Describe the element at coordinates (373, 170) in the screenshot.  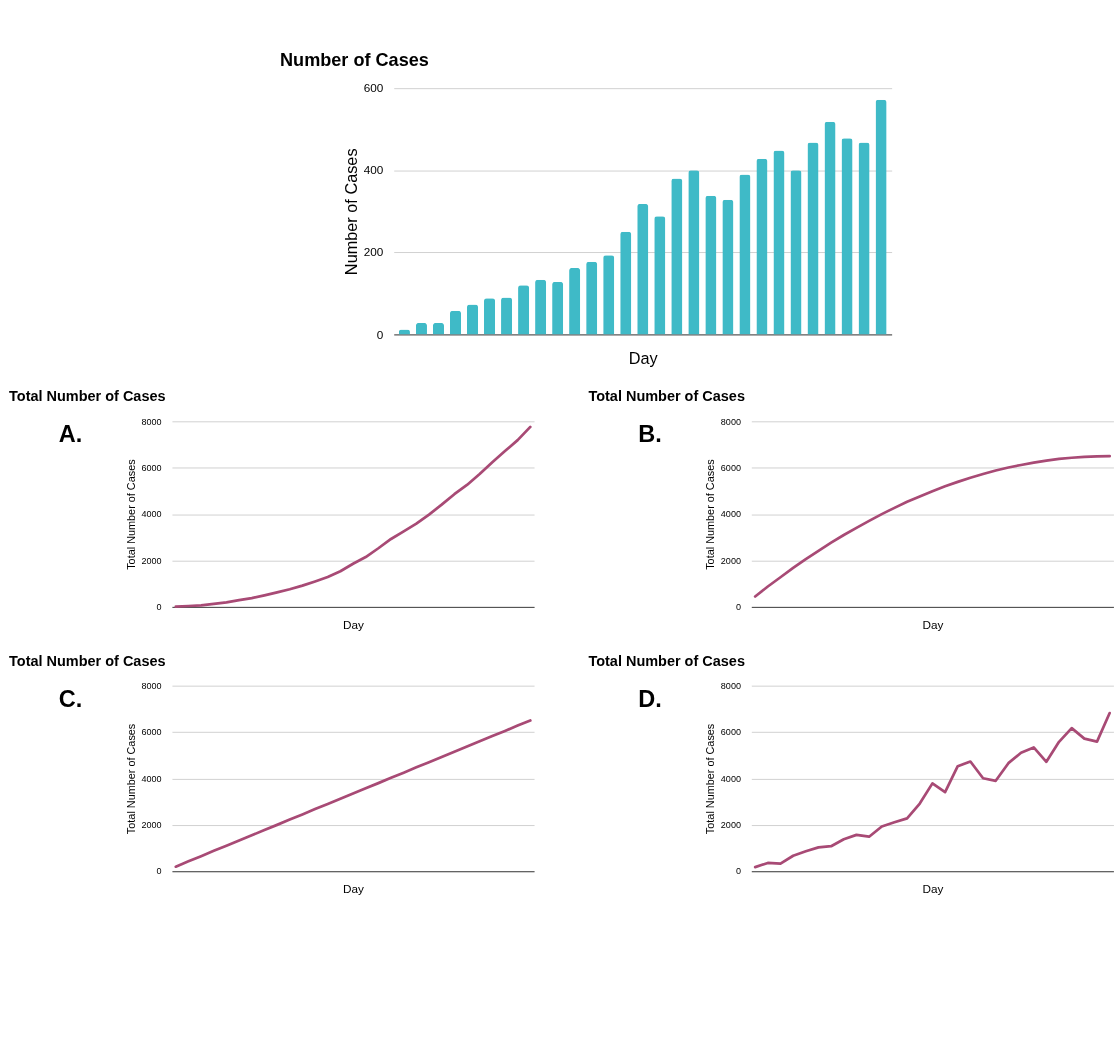
I see `y-tick-label: 400` at that location.